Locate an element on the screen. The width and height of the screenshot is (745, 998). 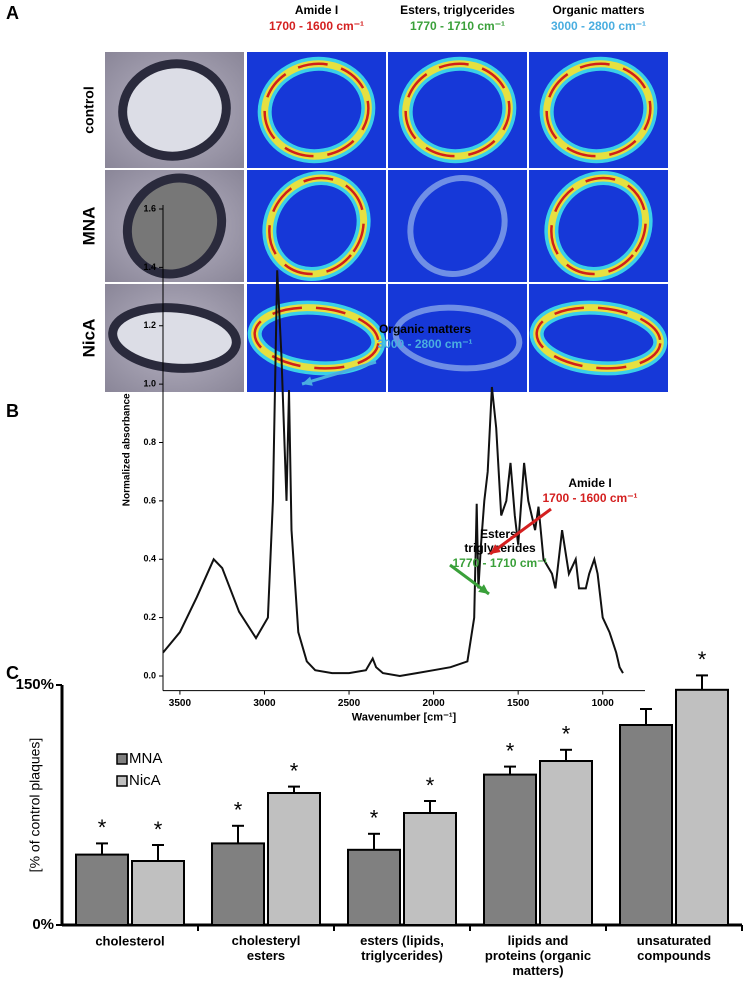
y-tick-label: 1.0 is located at coordinates (149, 384).